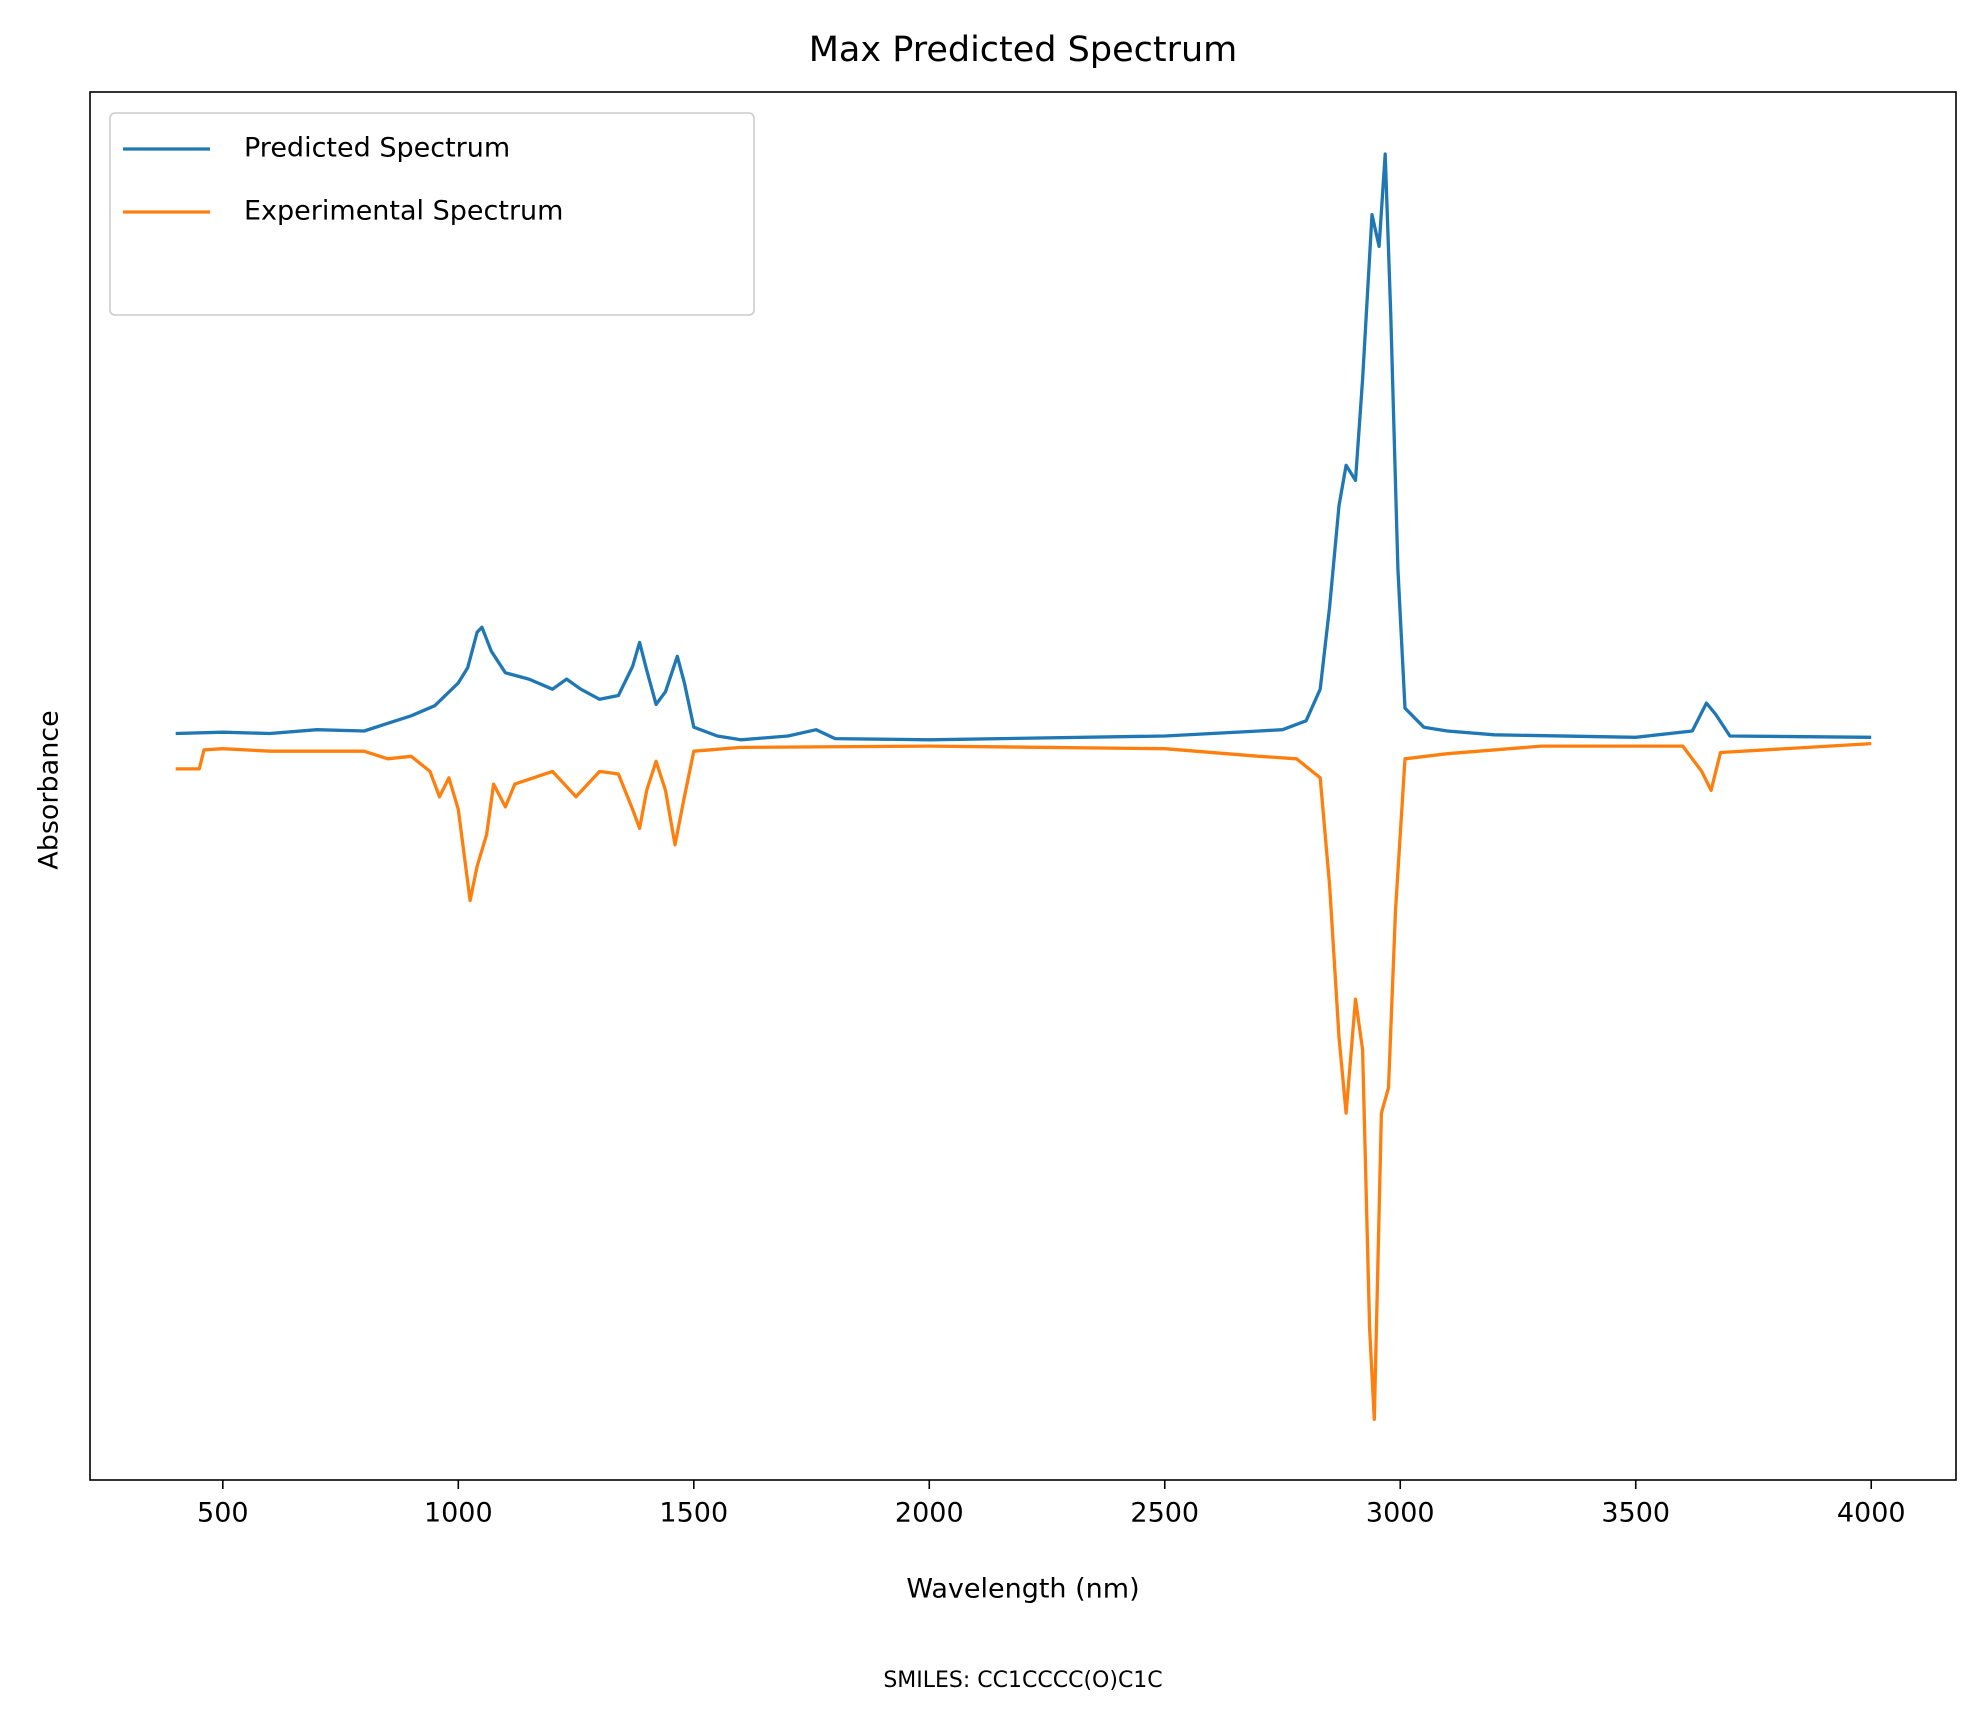 This screenshot has width=1978, height=1723. What do you see at coordinates (458, 1513) in the screenshot?
I see `x-tick-label: 1000` at bounding box center [458, 1513].